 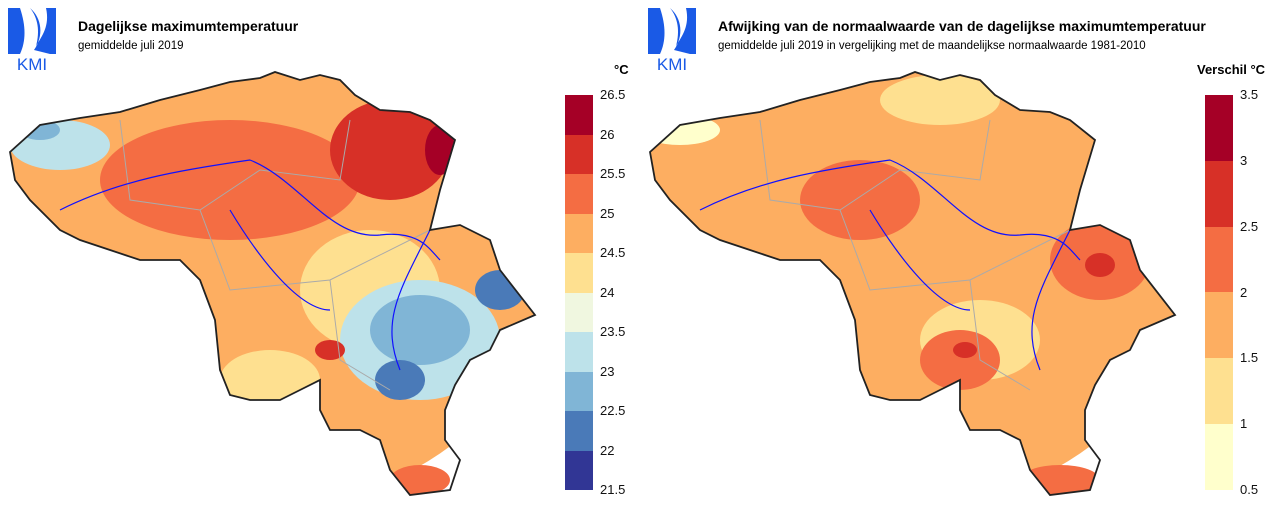 I want to click on legend-unit: Verschil °C, so click(x=1231, y=69).